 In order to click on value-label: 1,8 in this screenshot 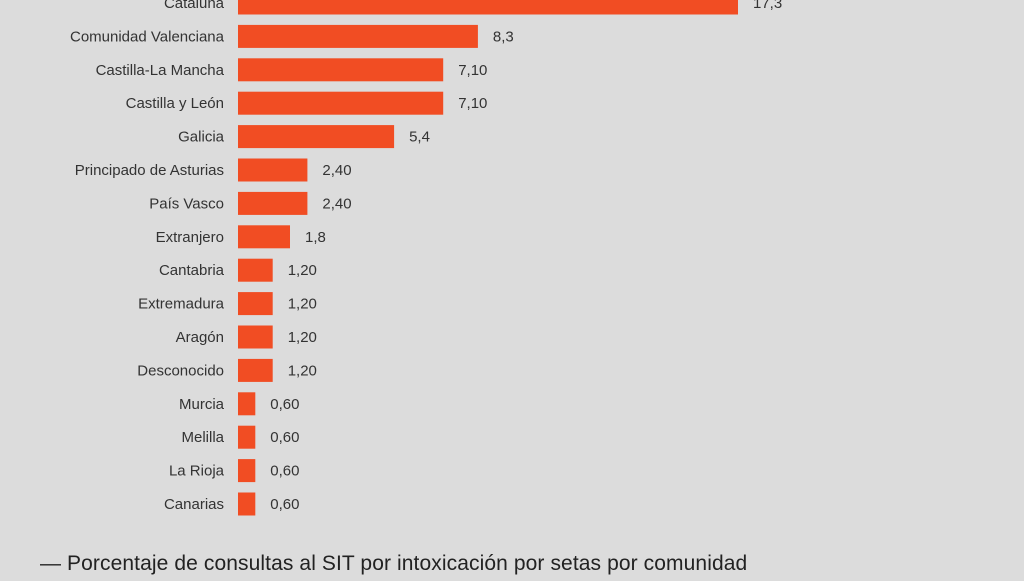, I will do `click(315, 237)`.